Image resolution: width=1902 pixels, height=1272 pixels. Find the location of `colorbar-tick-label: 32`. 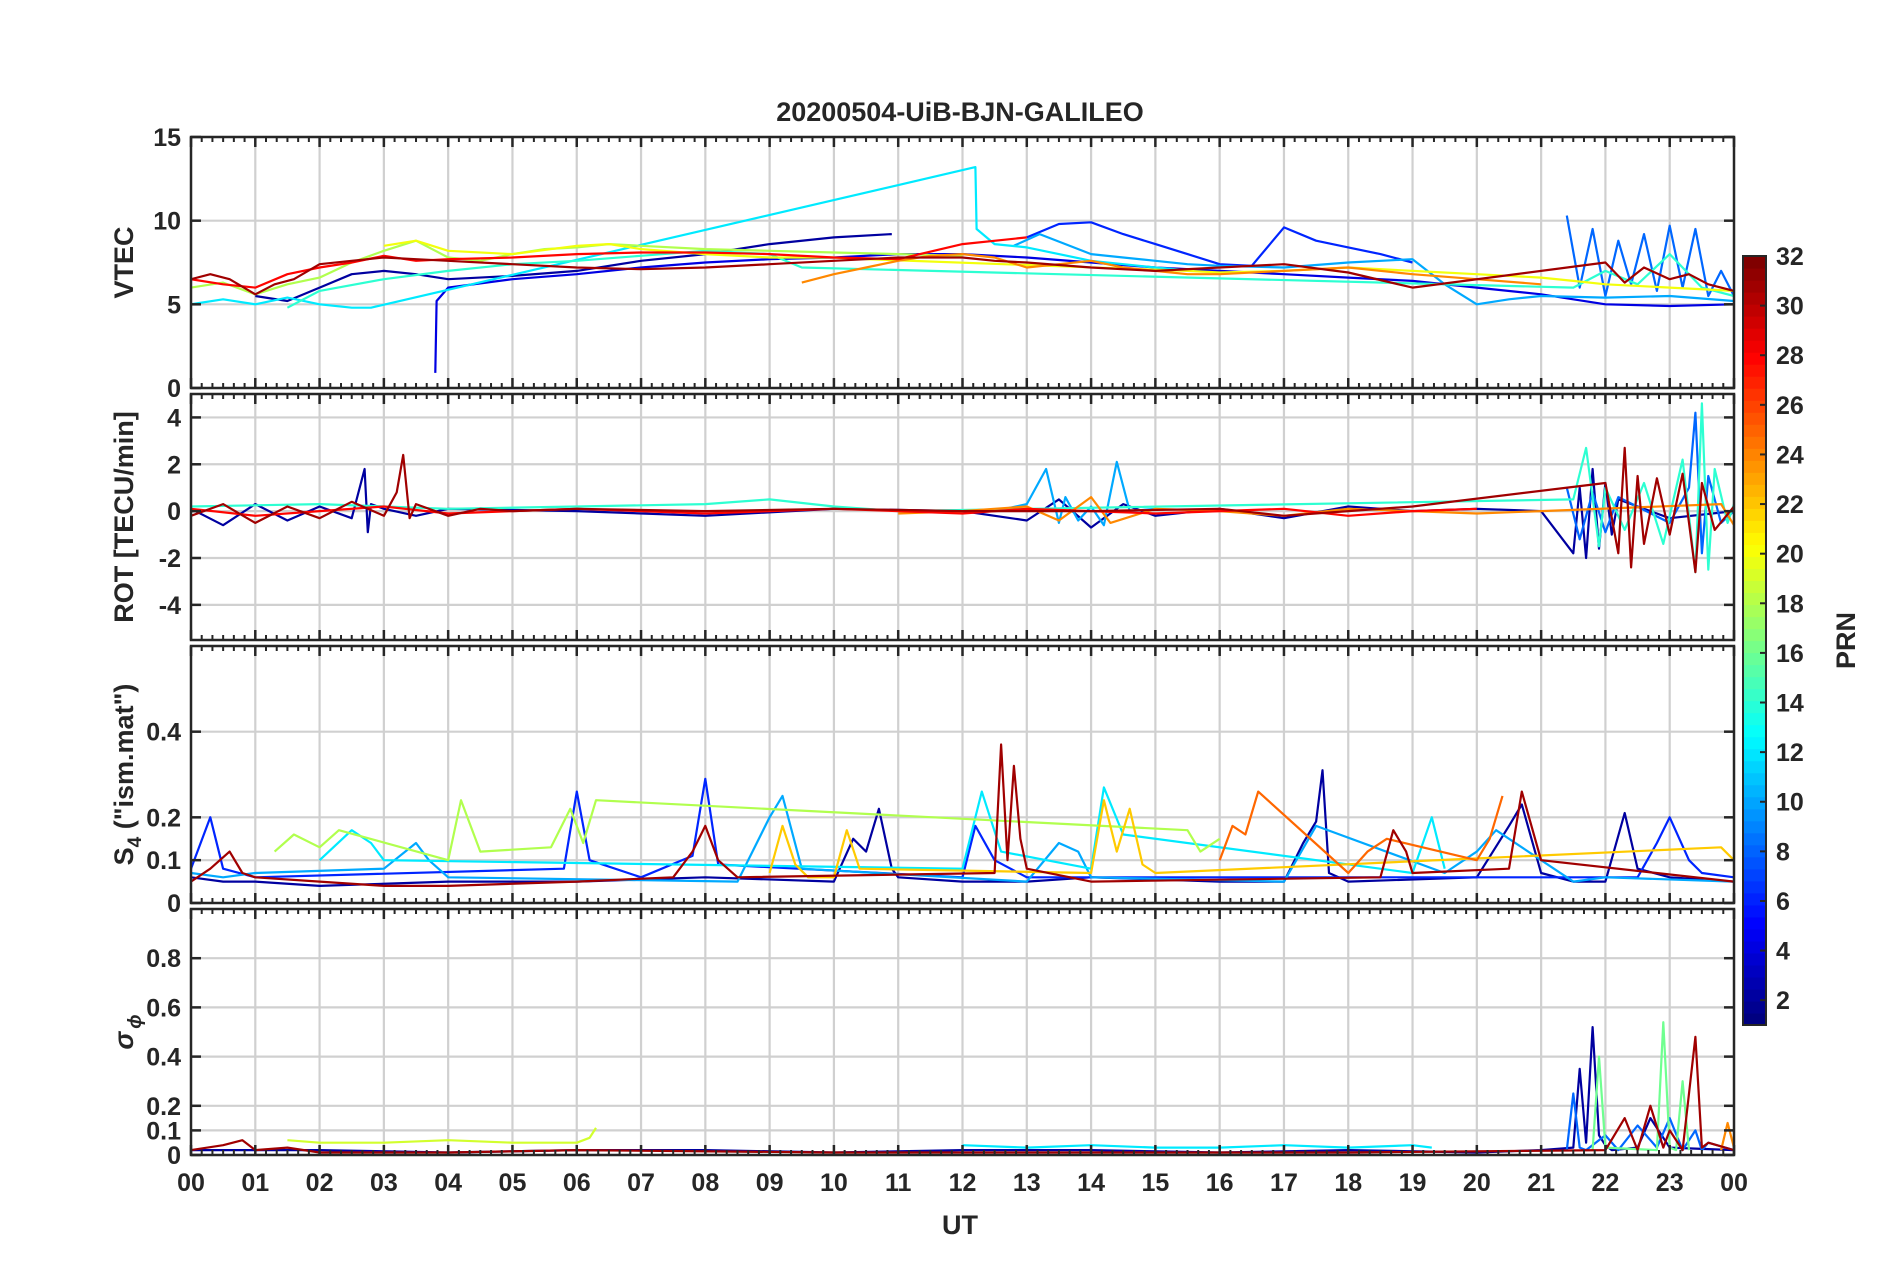

colorbar-tick-label: 32 is located at coordinates (1790, 257).